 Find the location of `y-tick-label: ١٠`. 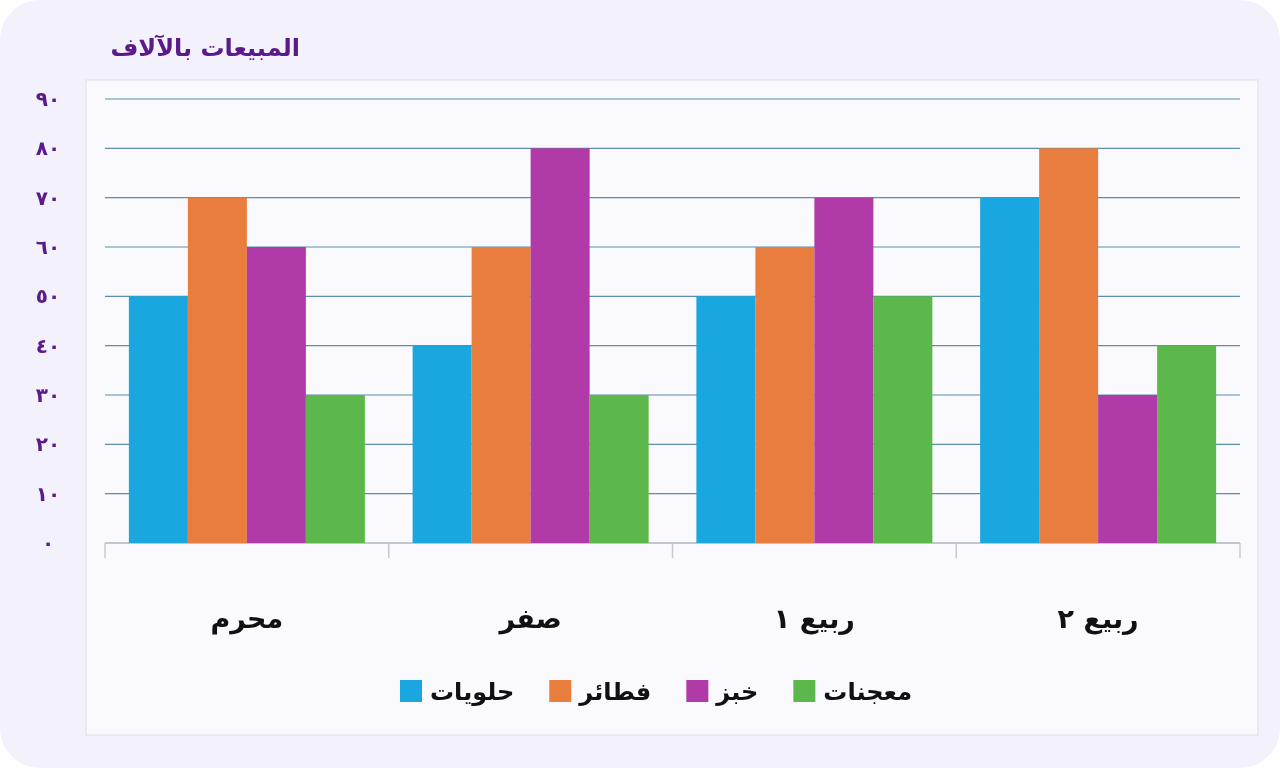

y-tick-label: ١٠ is located at coordinates (48, 493).